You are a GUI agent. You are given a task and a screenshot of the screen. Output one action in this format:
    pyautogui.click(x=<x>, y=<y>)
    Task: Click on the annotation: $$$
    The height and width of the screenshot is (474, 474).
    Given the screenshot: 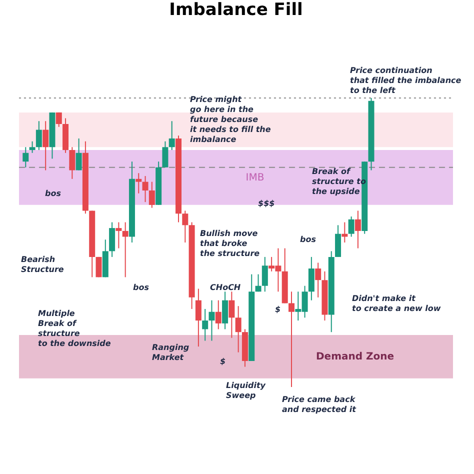 What is the action you would take?
    pyautogui.click(x=267, y=203)
    